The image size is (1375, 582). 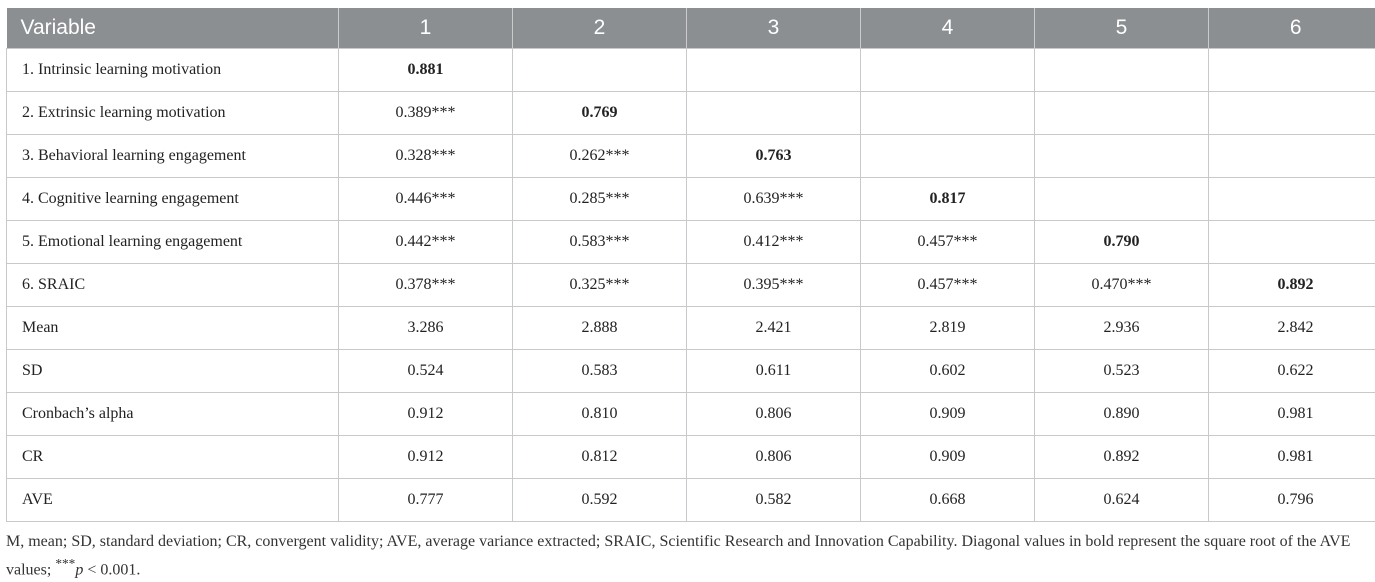 I want to click on table-cell: 0.777, so click(x=425, y=500).